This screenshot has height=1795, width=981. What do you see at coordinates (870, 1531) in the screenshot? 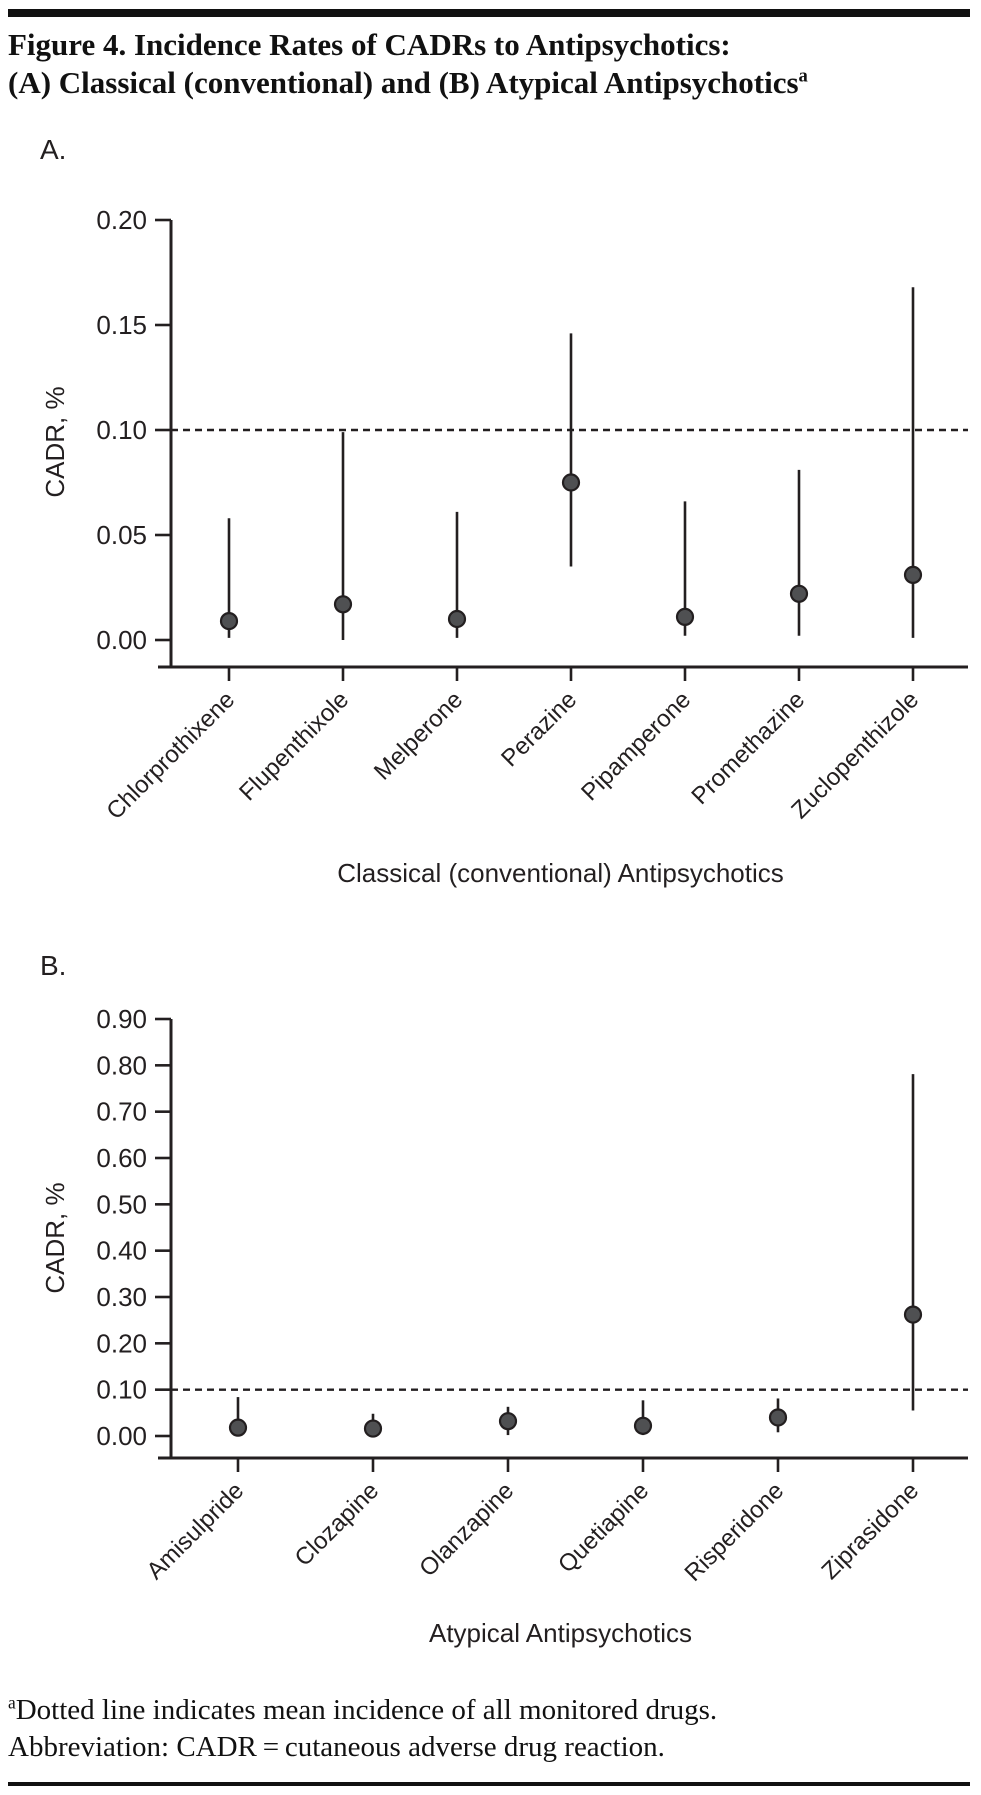
I see `category-label: Ziprasidone` at bounding box center [870, 1531].